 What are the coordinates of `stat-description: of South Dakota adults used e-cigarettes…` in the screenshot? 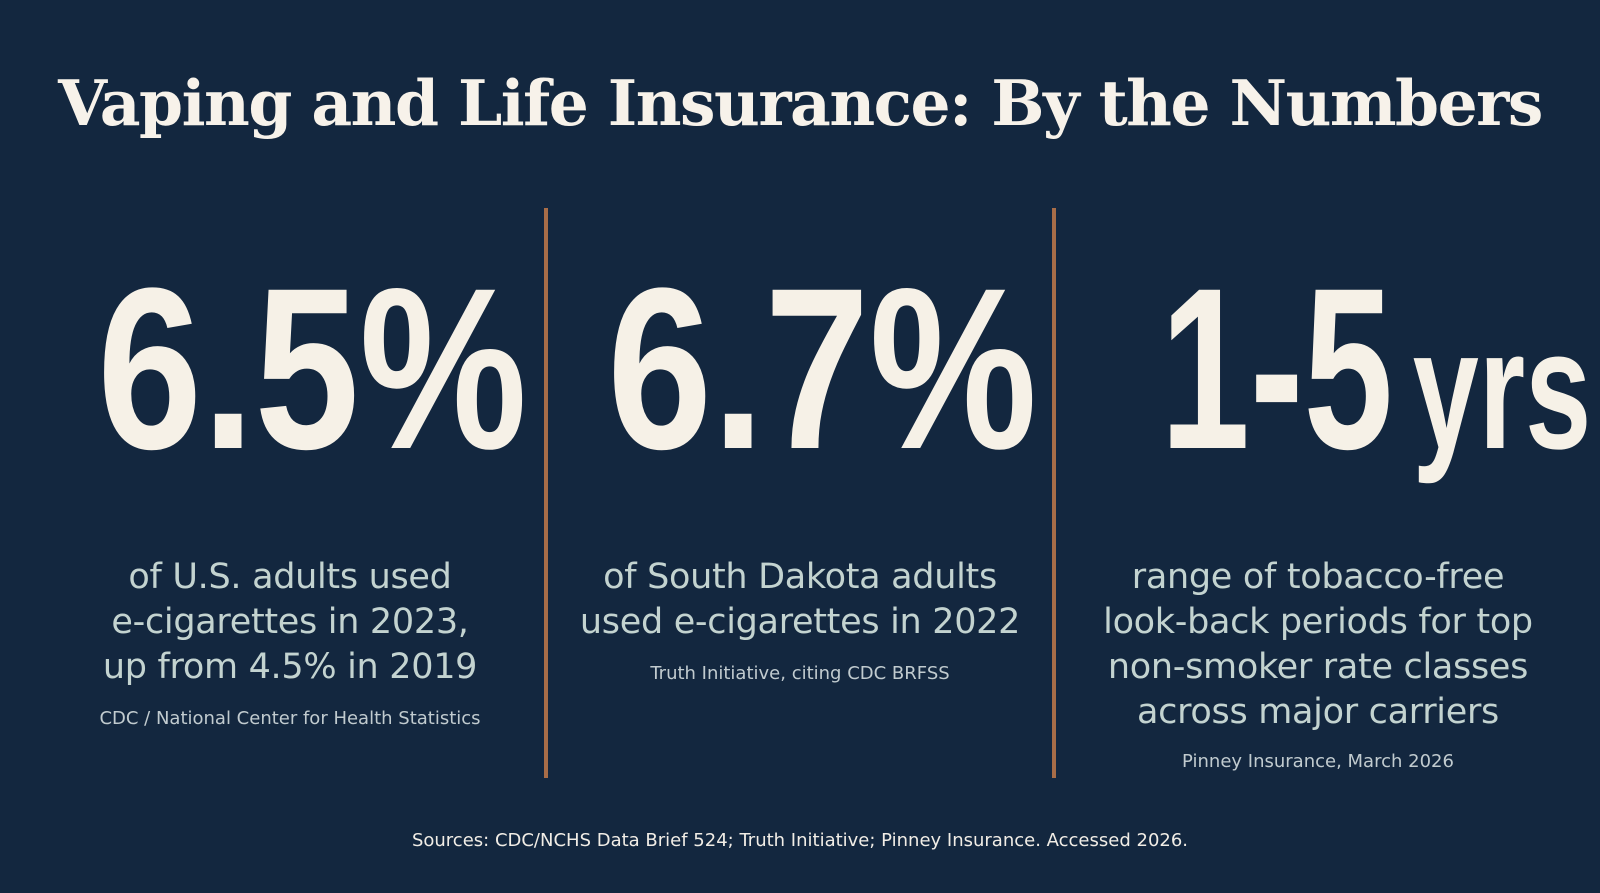 It's located at (800, 600).